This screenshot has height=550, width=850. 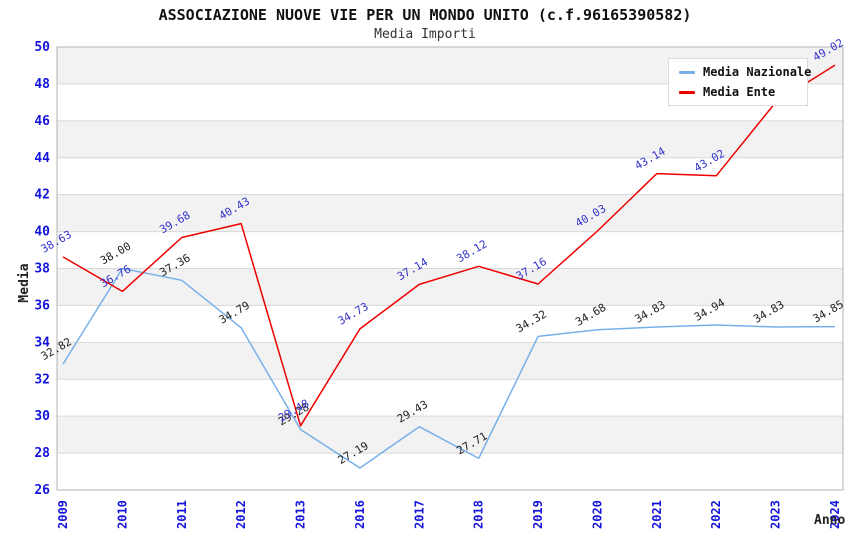 What do you see at coordinates (757, 72) in the screenshot?
I see `legend-label: Media Nazionale` at bounding box center [757, 72].